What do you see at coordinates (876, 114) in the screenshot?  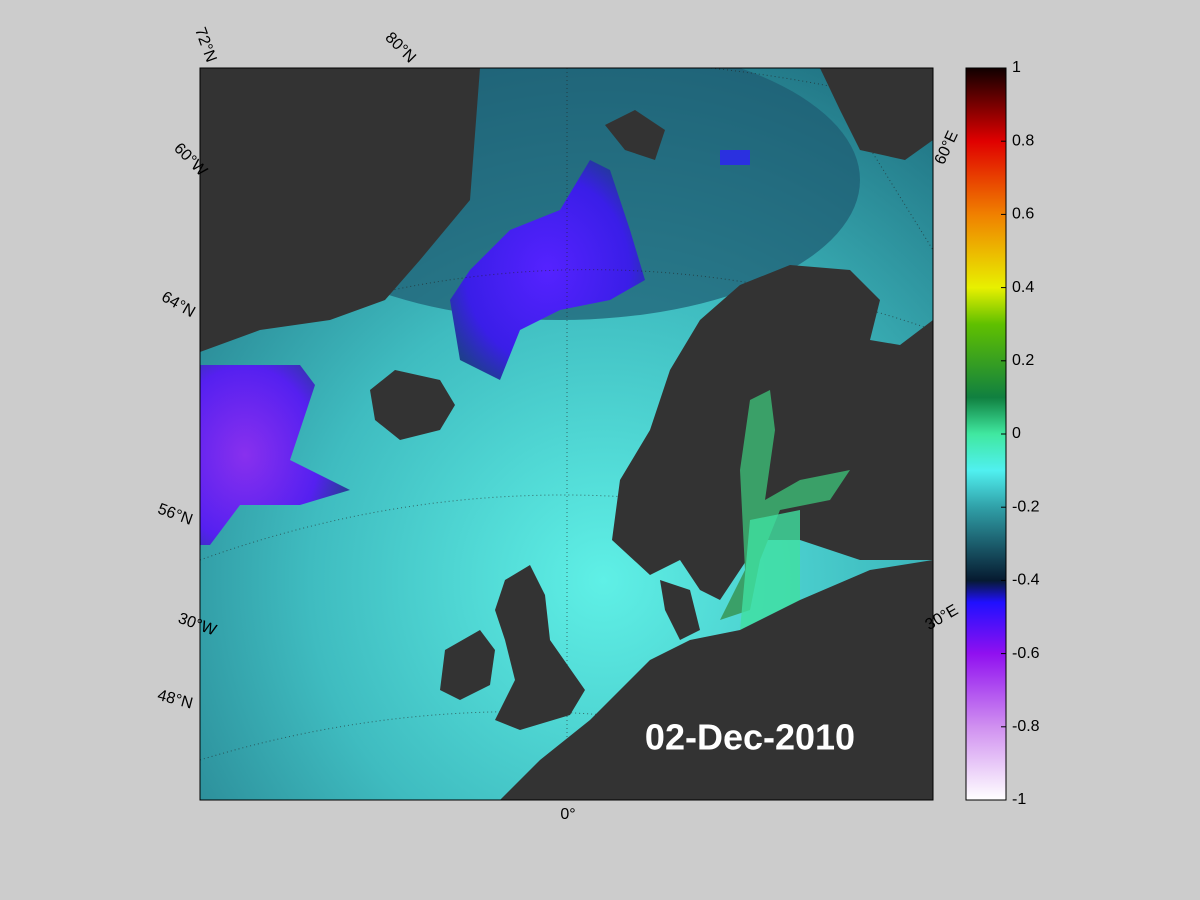 I see `novaya-zemlya` at bounding box center [876, 114].